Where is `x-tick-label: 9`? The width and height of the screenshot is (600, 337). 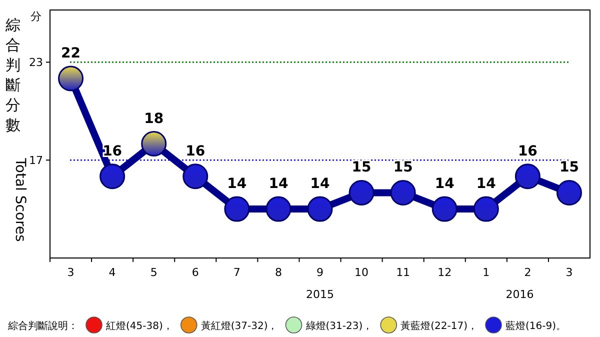 x-tick-label: 9 is located at coordinates (320, 272).